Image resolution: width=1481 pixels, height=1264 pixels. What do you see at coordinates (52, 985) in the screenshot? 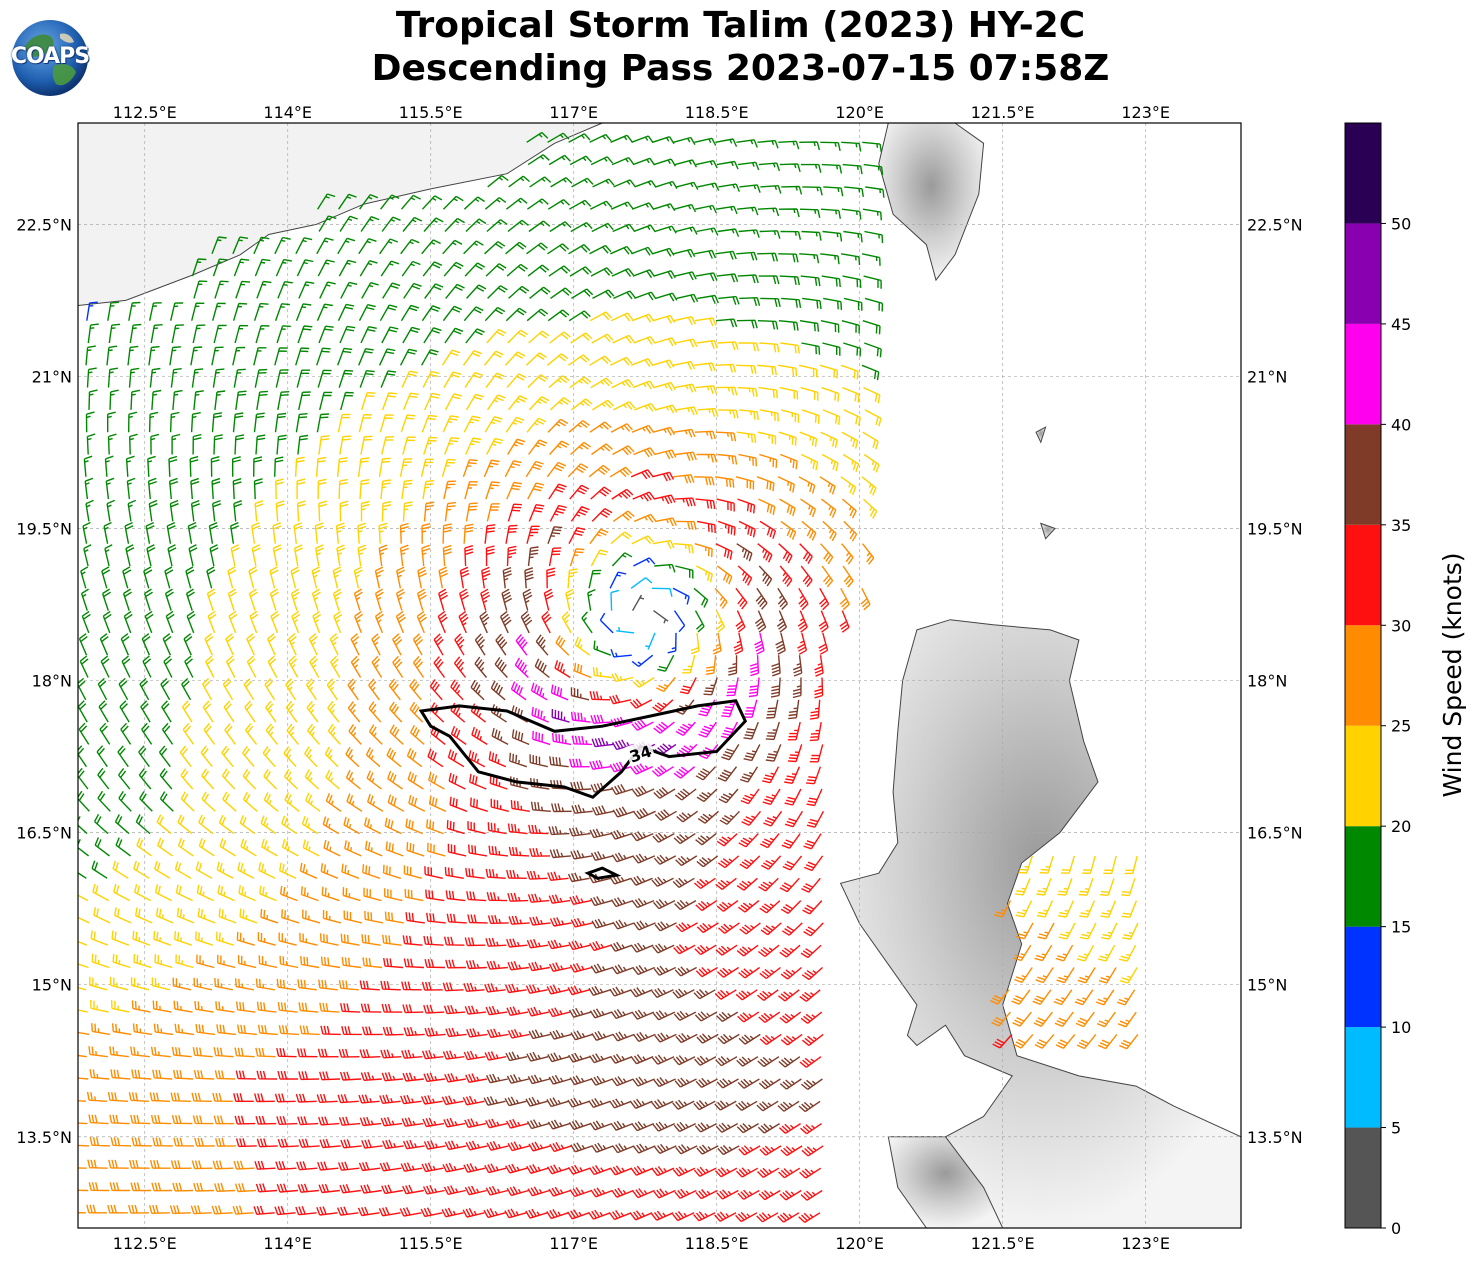
I see `lat-tick-label-left: 15°N` at bounding box center [52, 985].